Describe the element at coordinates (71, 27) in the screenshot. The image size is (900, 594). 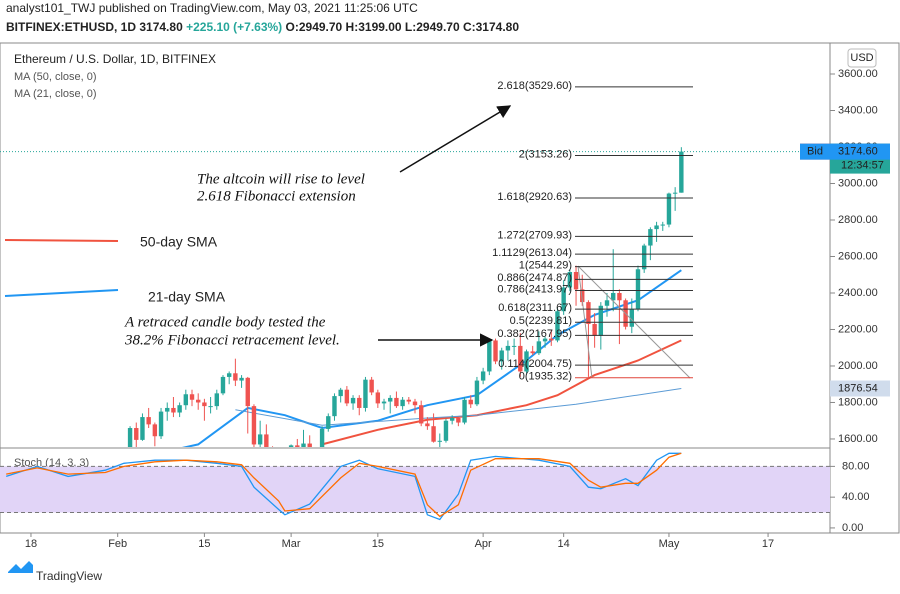
I see `symbol: BITFINEX:ETHUSD, 1D` at that location.